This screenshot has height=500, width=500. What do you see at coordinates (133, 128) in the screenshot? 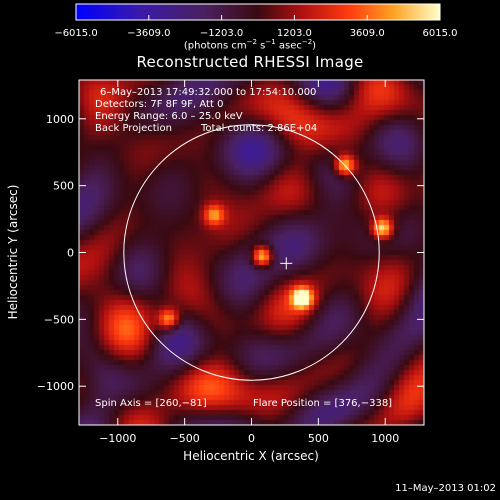
I see `annotation-method: Back Projection` at bounding box center [133, 128].